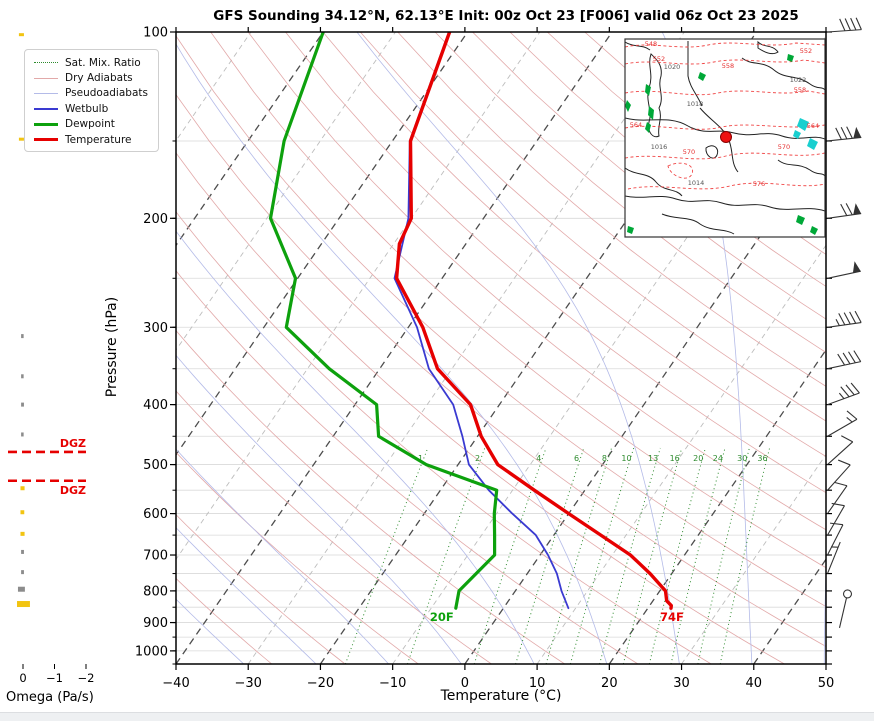 This screenshot has height=721, width=874. I want to click on legend-item-wetbulb: Wetbulb, so click(91, 108).